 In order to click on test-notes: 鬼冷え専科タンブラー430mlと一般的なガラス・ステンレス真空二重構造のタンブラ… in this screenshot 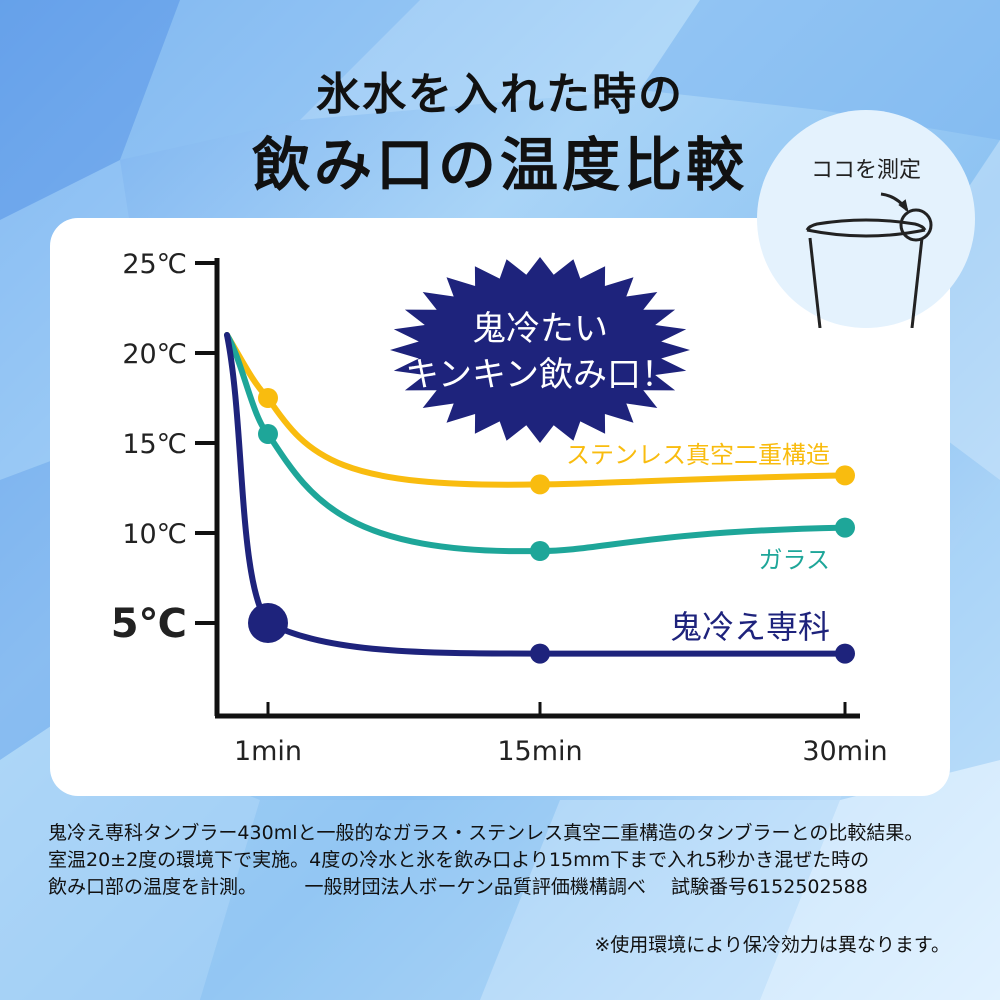, I will do `click(508, 860)`.